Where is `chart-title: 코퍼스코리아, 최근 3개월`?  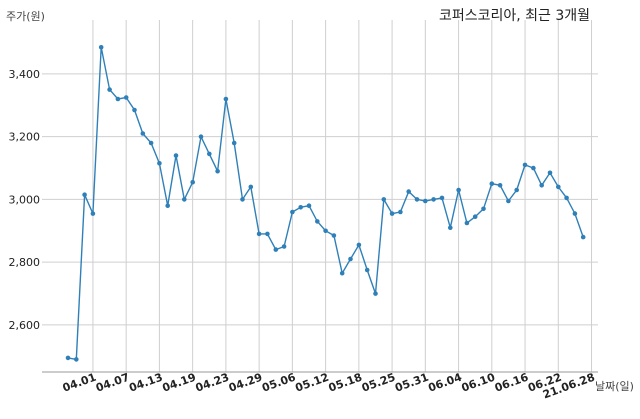
chart-title: 코퍼스코리아, 최근 3개월 is located at coordinates (514, 16).